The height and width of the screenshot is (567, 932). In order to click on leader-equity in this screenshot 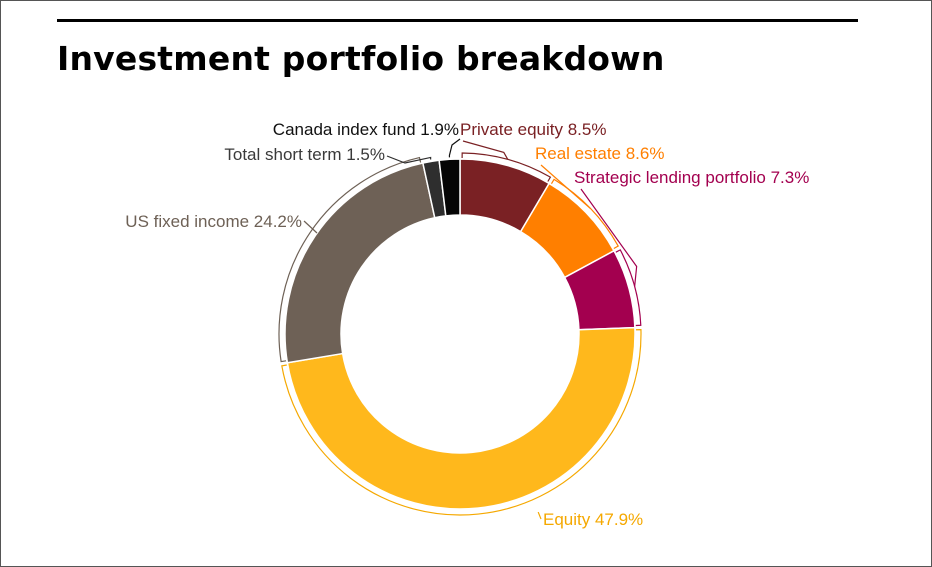, I will do `click(461, 422)`.